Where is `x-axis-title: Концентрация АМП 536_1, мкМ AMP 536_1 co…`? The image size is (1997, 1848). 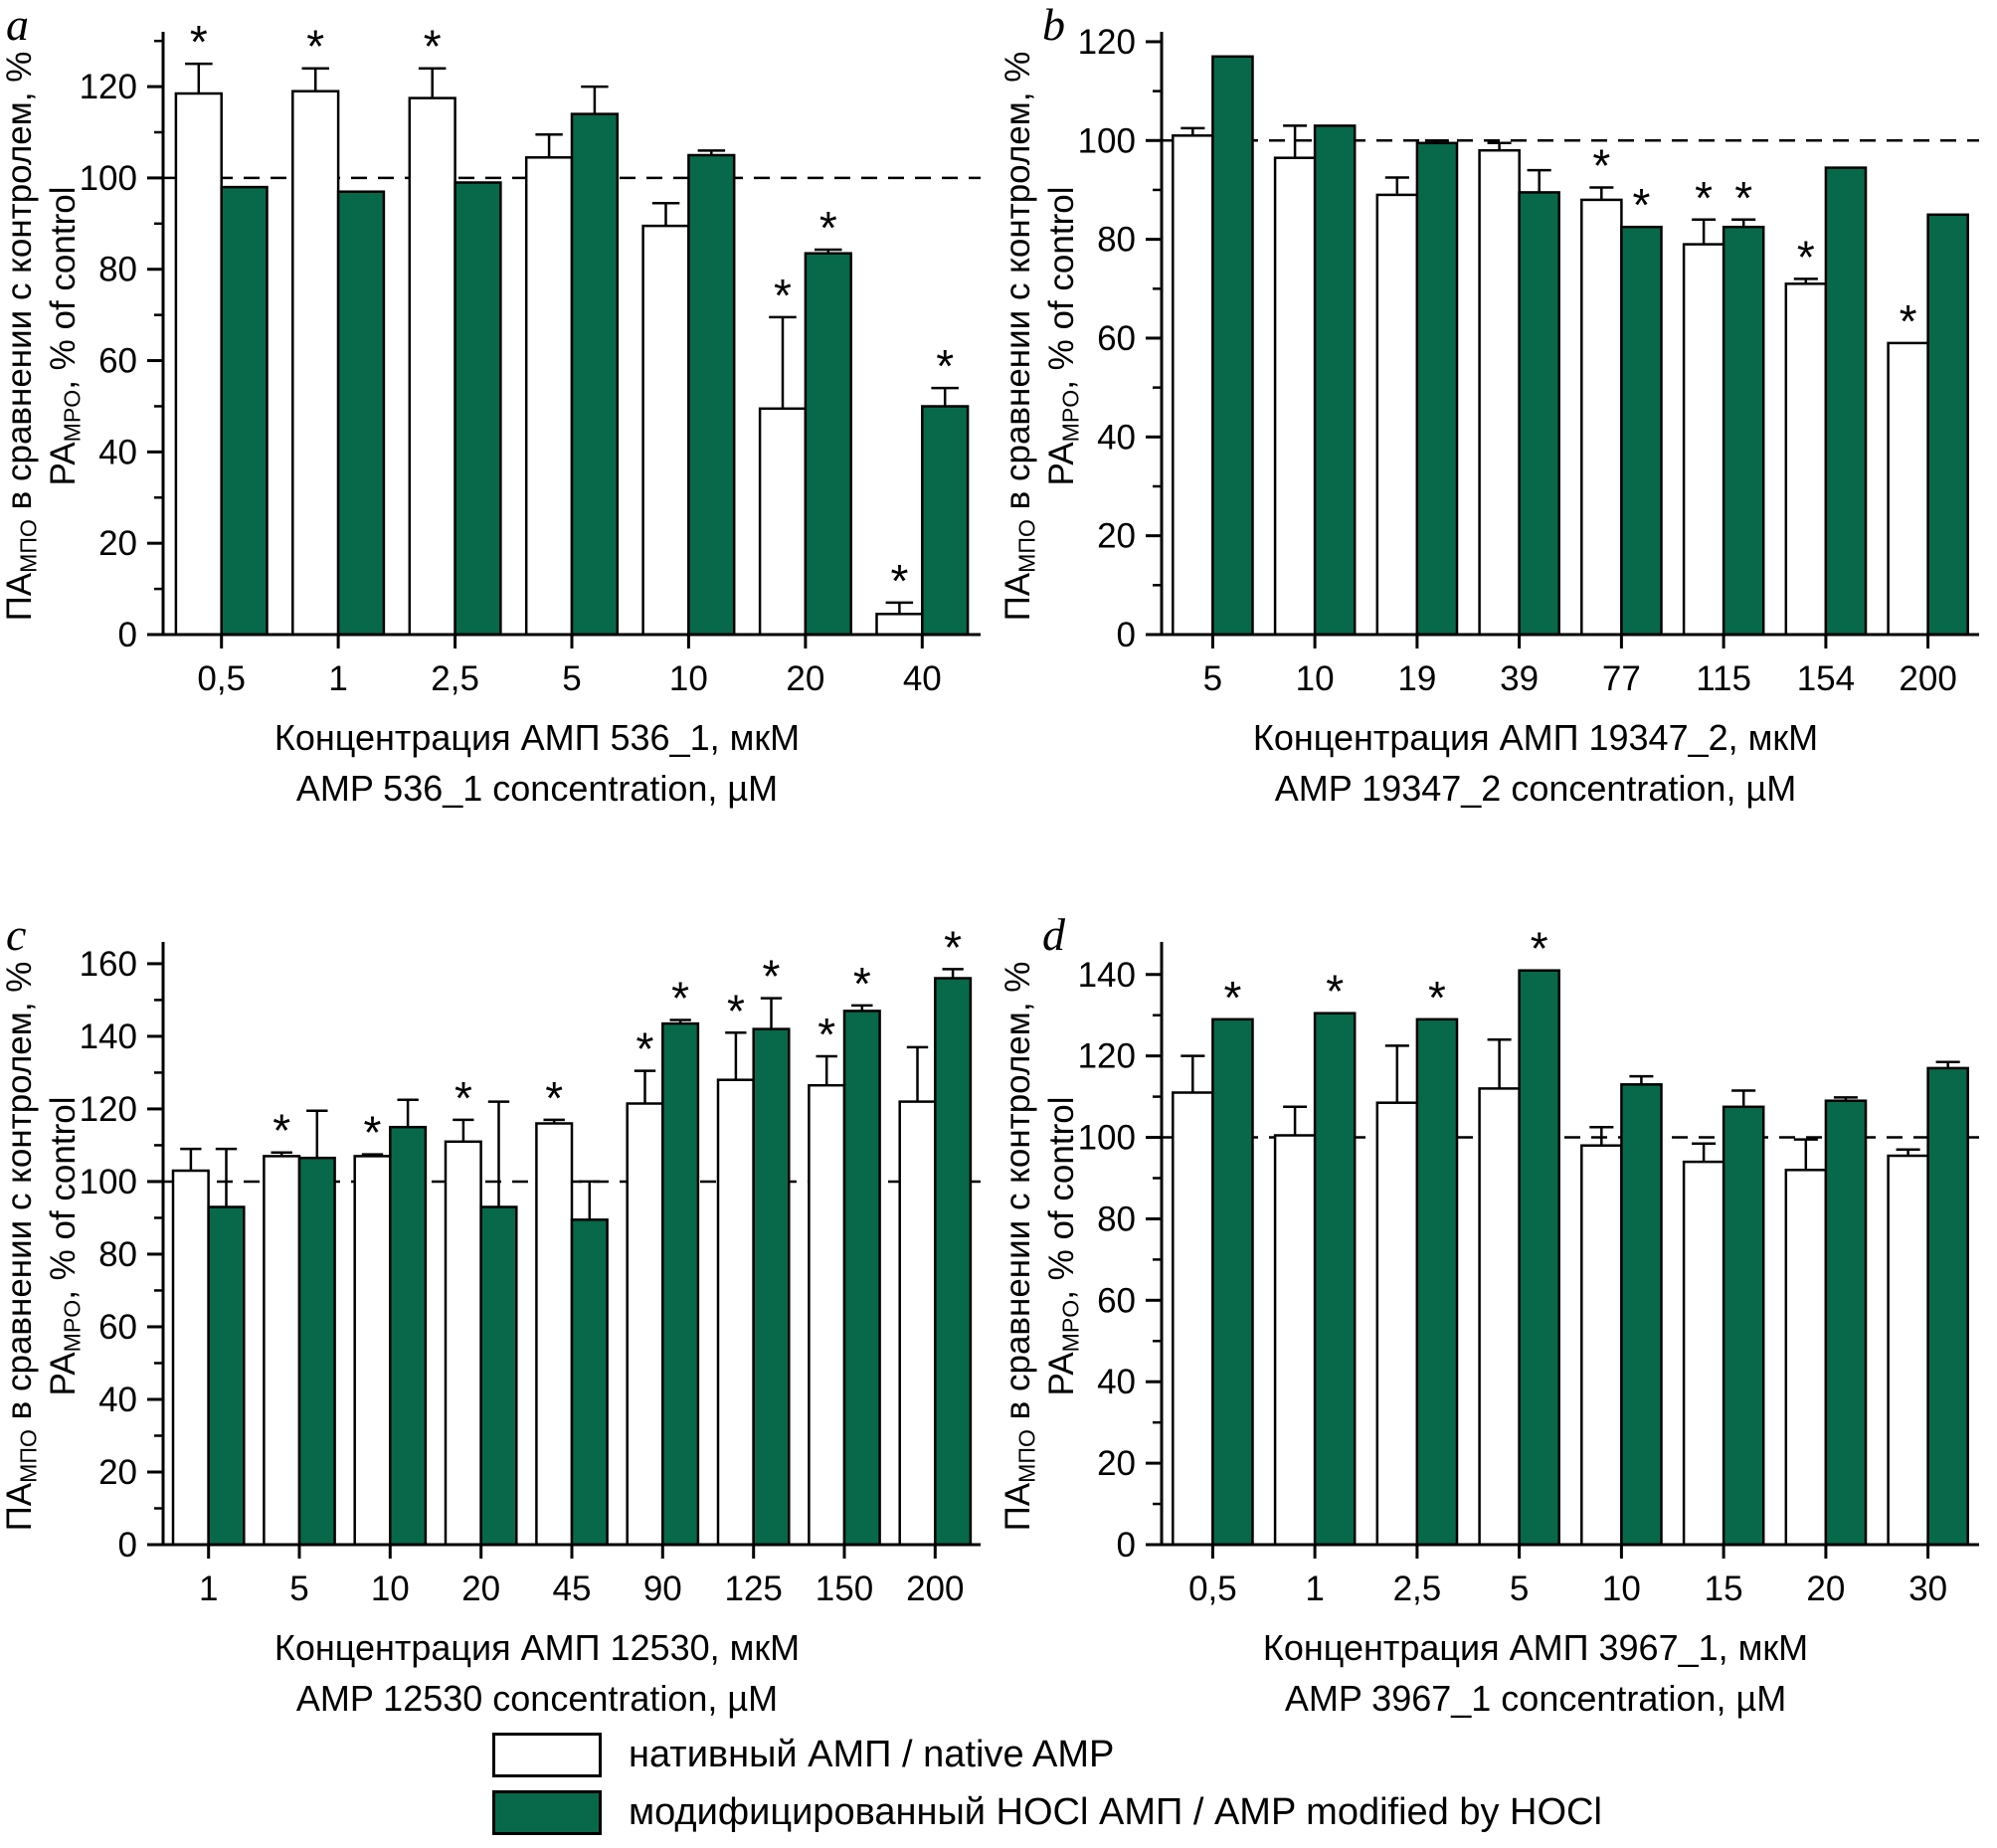
x-axis-title: Концентрация АМП 536_1, мкМ AMP 536_1 co… is located at coordinates (537, 763).